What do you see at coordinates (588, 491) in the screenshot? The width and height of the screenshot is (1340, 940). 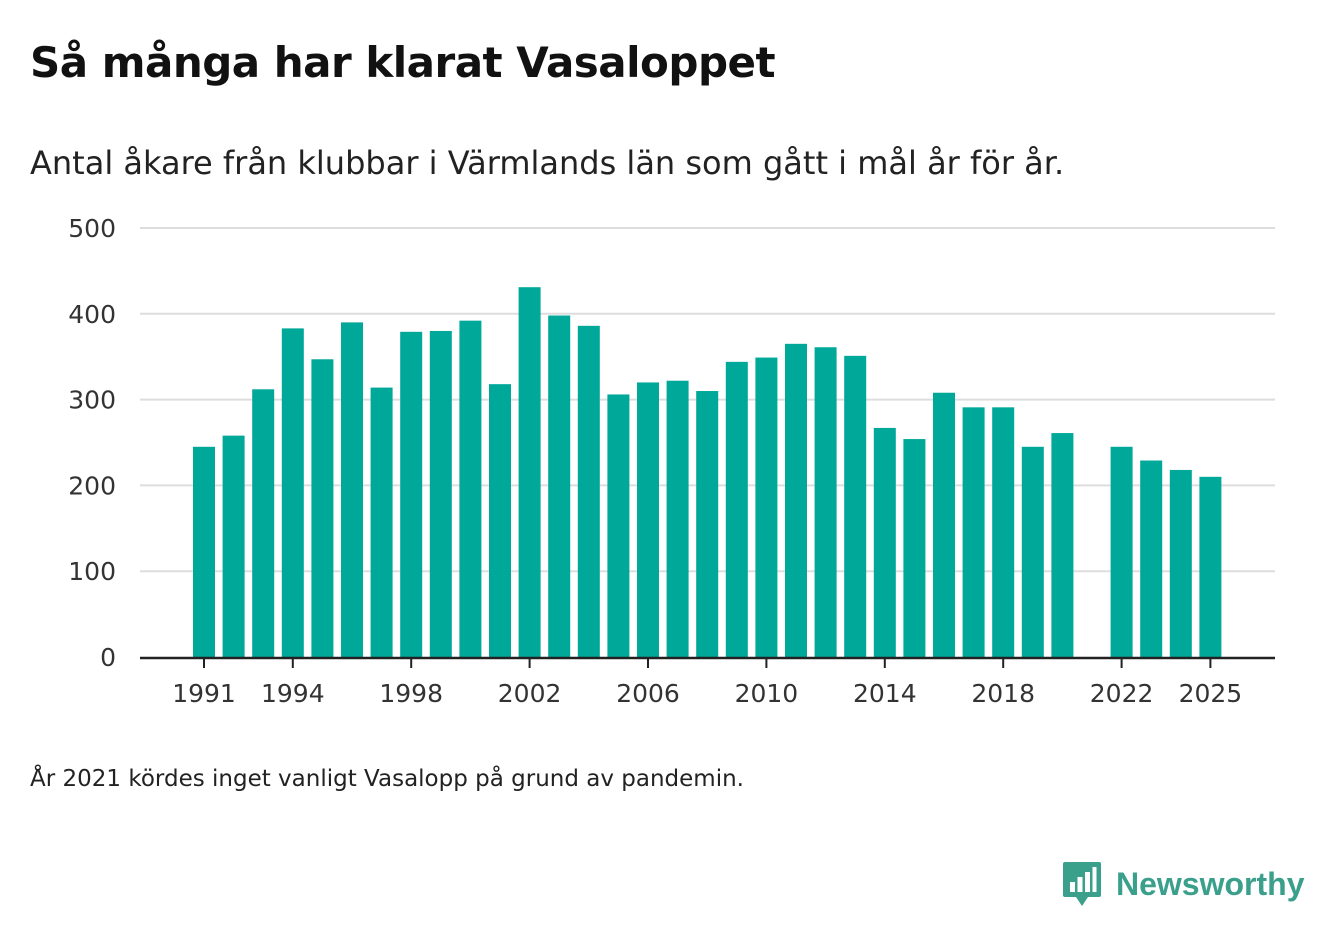 I see `bar-2004` at bounding box center [588, 491].